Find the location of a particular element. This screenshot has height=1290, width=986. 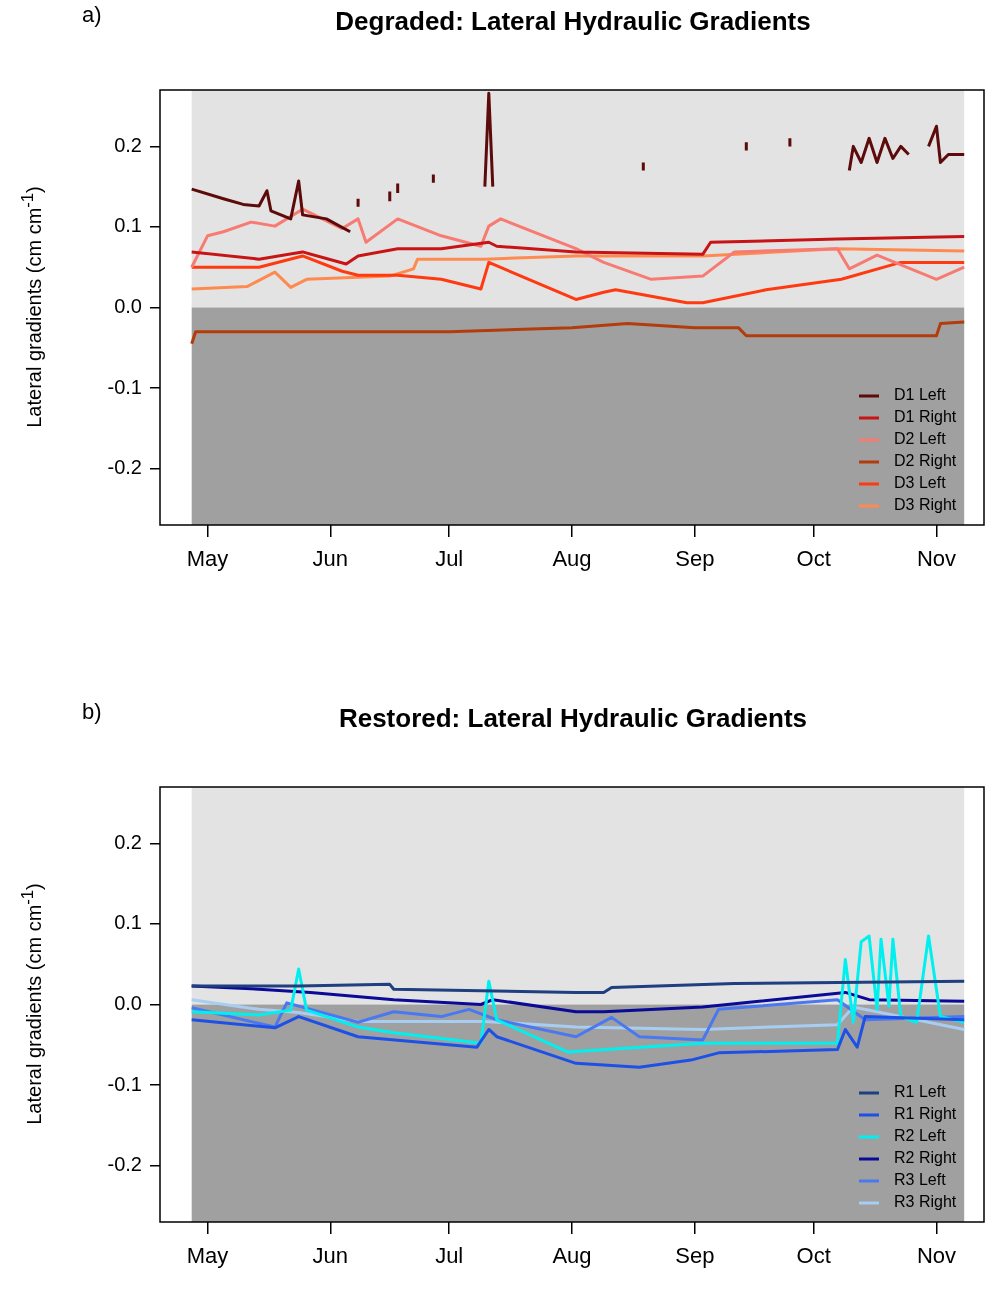

legend-label: D2 Left is located at coordinates (920, 439).